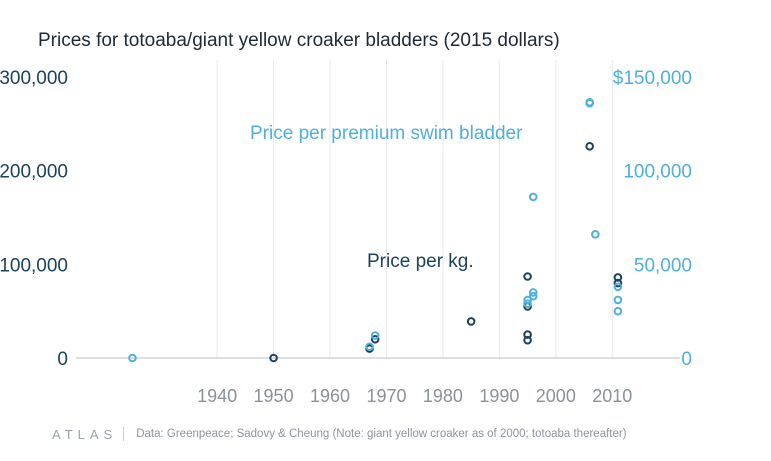 The image size is (771, 461). Describe the element at coordinates (330, 396) in the screenshot. I see `x-tick-label: 1960` at that location.